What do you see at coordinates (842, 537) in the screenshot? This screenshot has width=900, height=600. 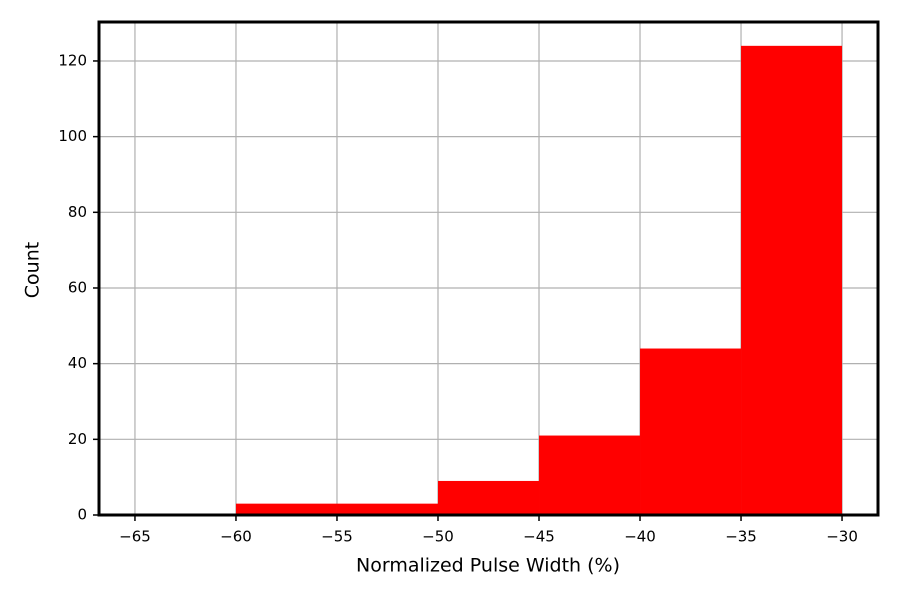 I see `x-tick-label: −30` at bounding box center [842, 537].